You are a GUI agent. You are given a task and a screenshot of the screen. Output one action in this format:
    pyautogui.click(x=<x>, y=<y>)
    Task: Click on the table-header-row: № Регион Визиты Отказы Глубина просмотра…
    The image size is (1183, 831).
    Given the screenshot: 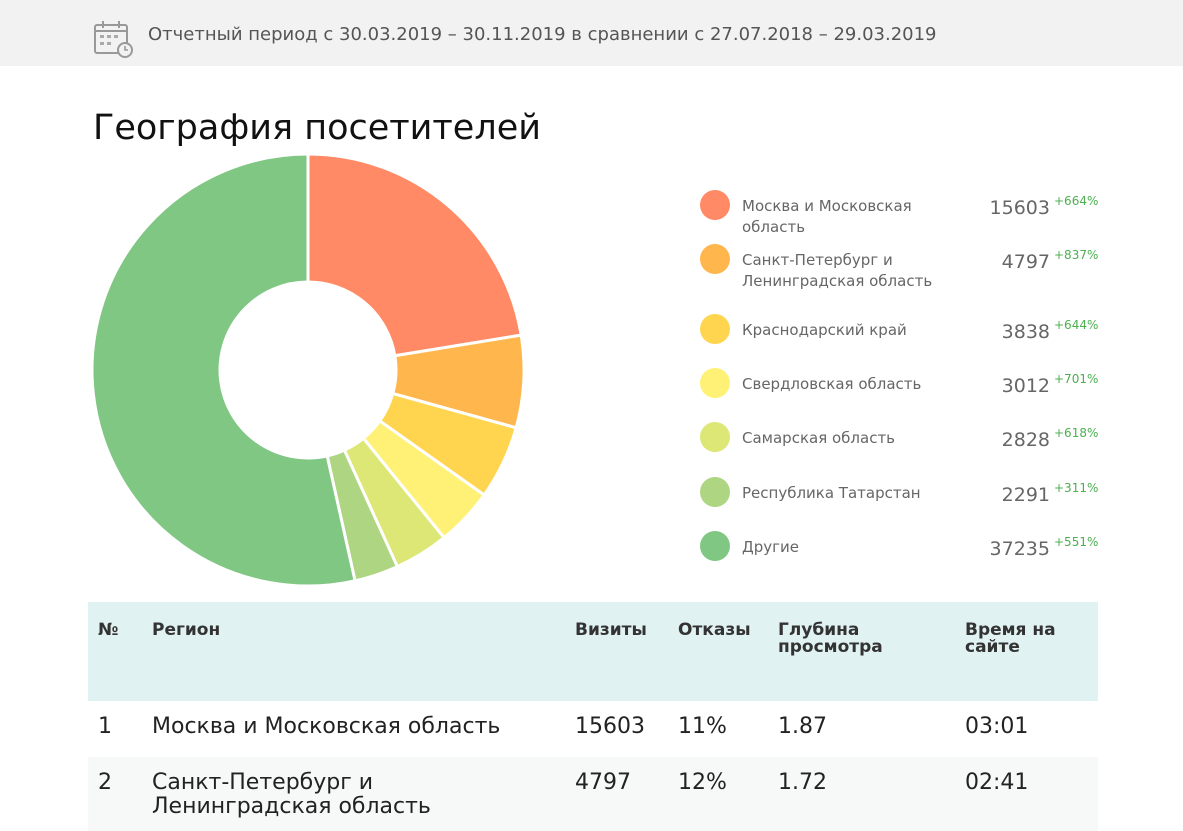 What is the action you would take?
    pyautogui.click(x=593, y=651)
    